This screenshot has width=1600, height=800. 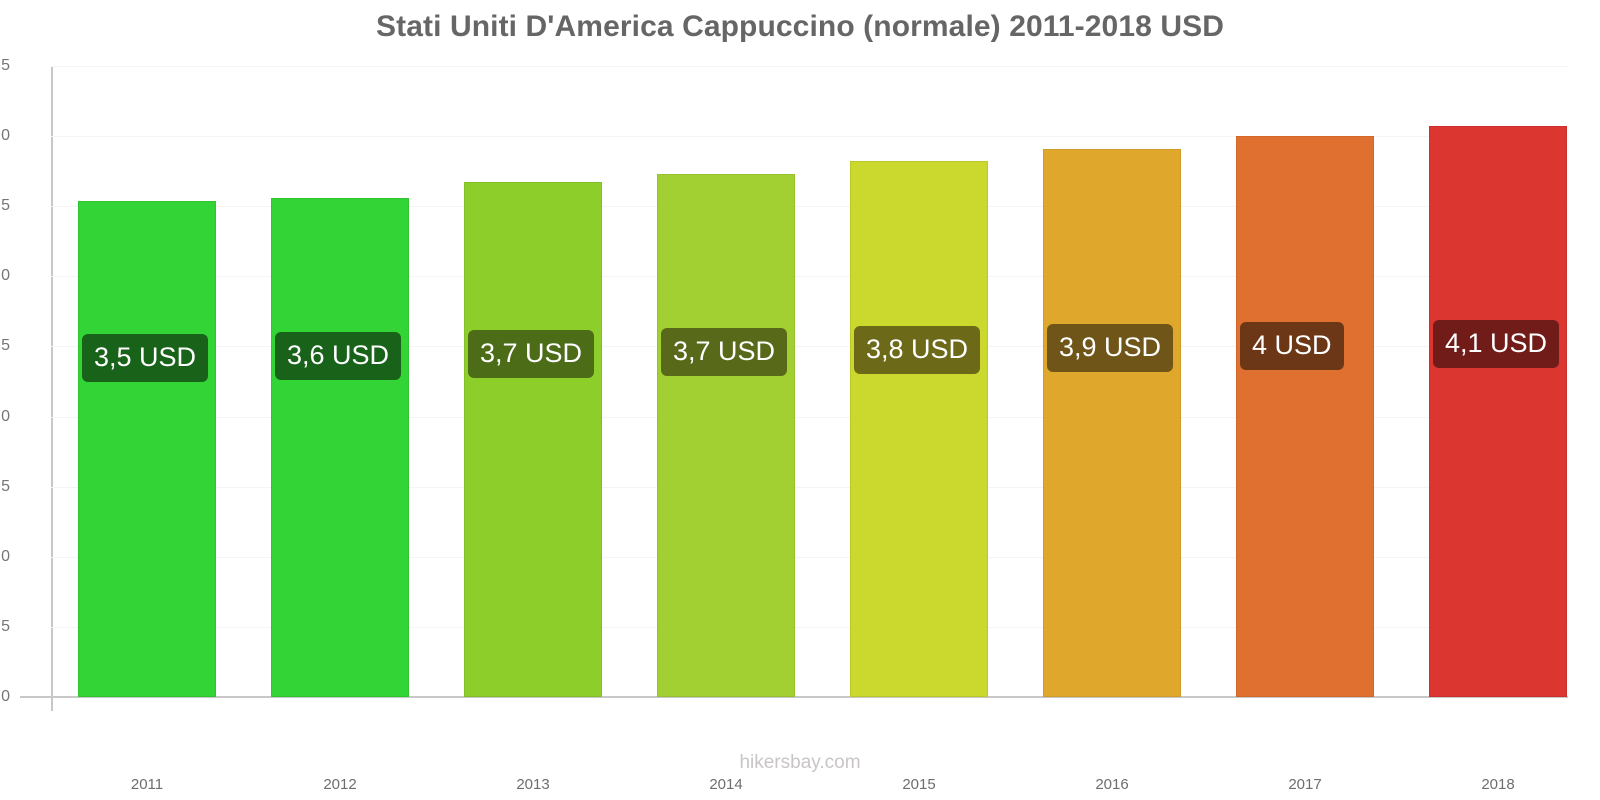 What do you see at coordinates (5, 556) in the screenshot?
I see `y-axis-tick-label: 1.0` at bounding box center [5, 556].